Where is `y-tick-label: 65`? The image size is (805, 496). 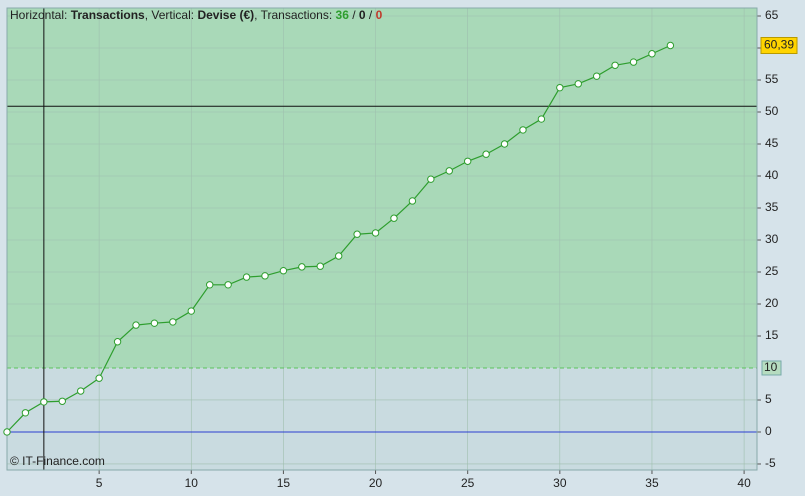
y-tick-label: 65 is located at coordinates (772, 15).